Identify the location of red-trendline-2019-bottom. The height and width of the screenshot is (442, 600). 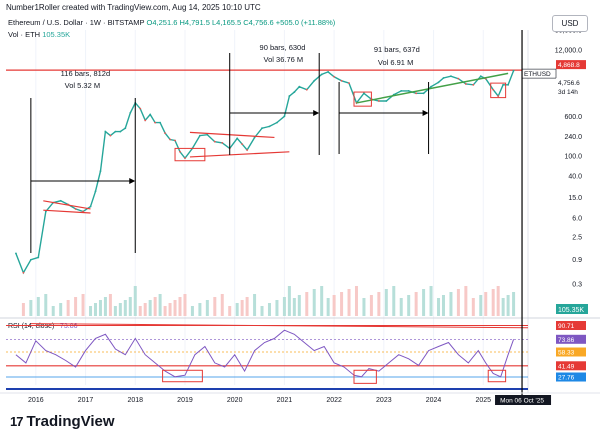
(239, 154).